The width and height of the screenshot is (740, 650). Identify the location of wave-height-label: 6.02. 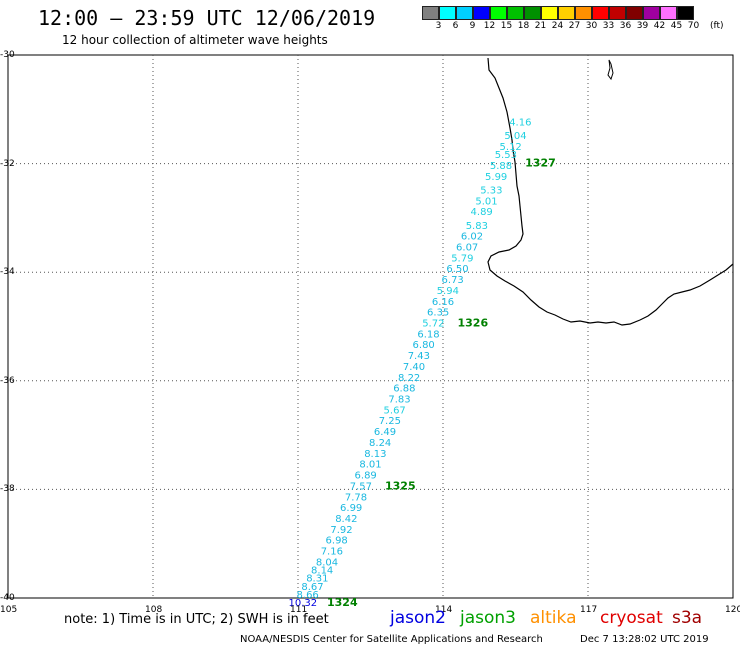
(472, 237).